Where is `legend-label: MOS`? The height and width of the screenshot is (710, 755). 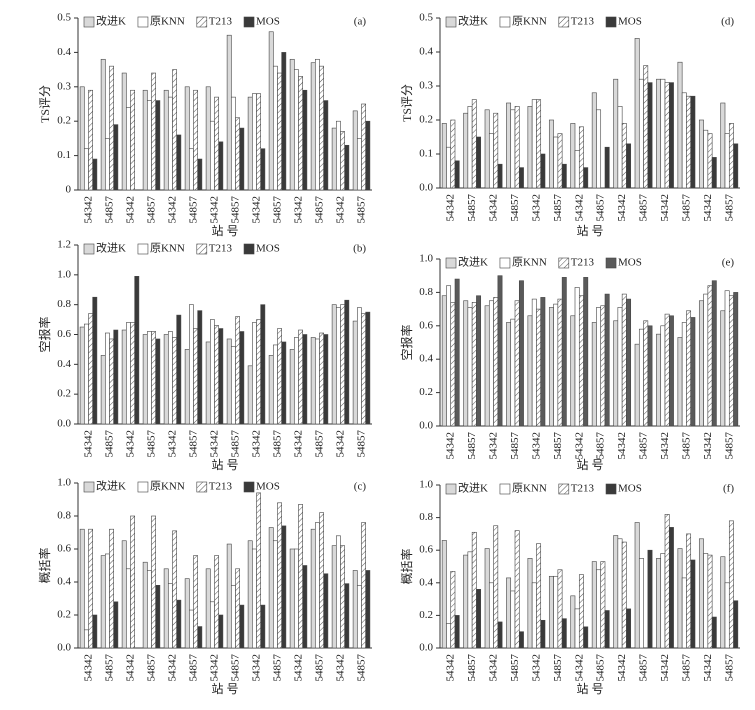
legend-label: MOS is located at coordinates (268, 22).